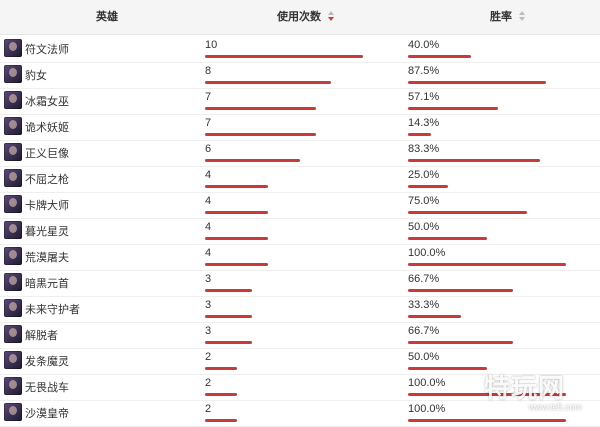 This screenshot has height=427, width=600. Describe the element at coordinates (47, 180) in the screenshot. I see `hero-name: 不屈之枪` at that location.